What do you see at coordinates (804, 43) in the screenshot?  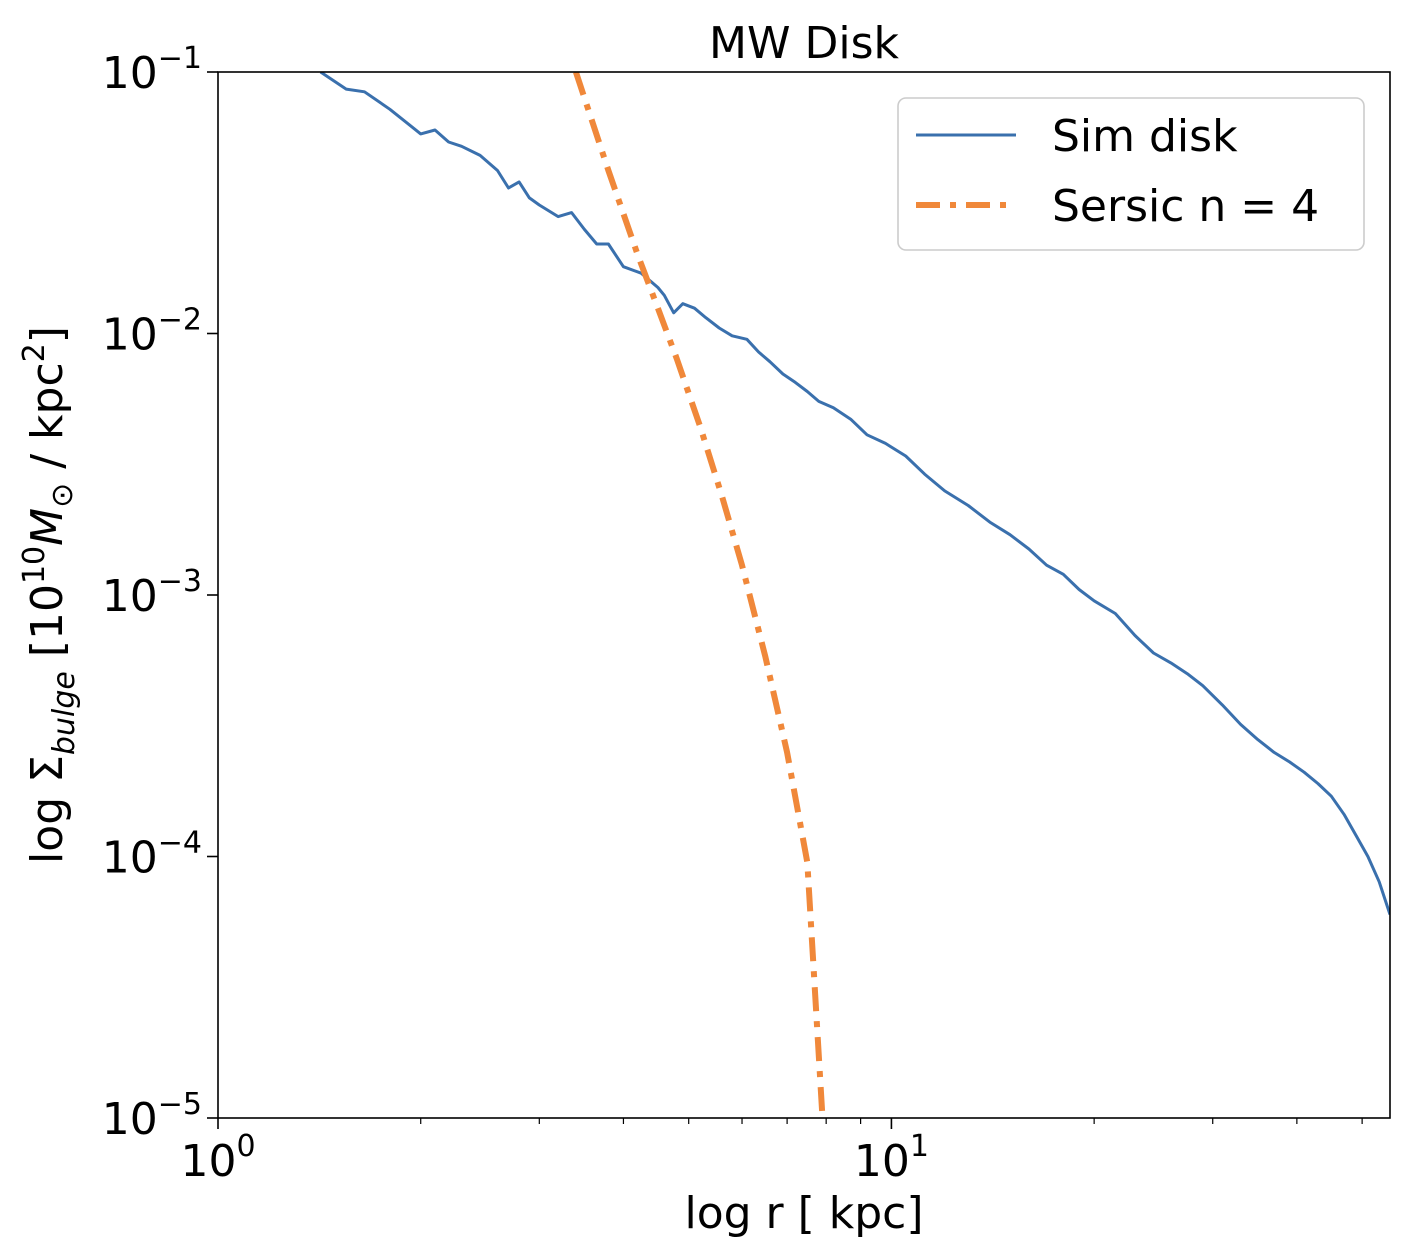 I see `chart-title: MW Disk` at bounding box center [804, 43].